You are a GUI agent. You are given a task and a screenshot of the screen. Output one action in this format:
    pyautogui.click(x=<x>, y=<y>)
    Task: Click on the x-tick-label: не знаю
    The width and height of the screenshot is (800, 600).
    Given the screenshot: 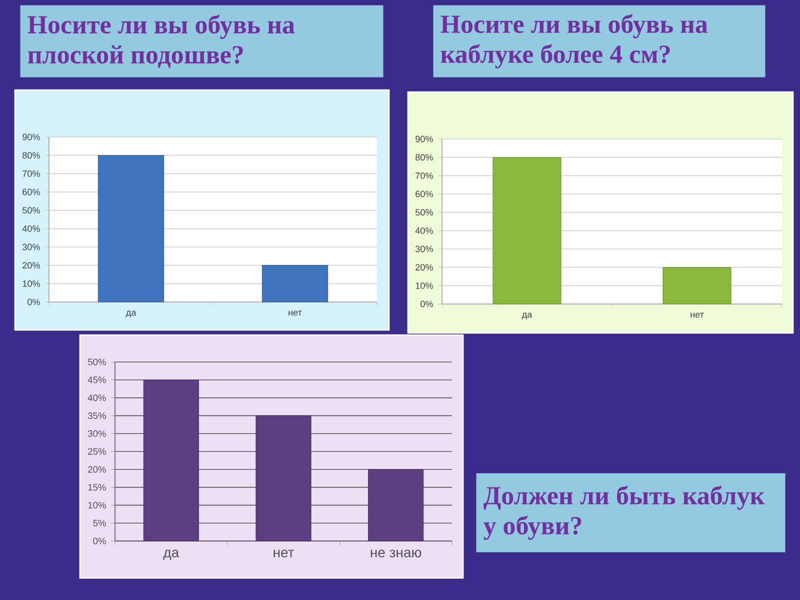 What is the action you would take?
    pyautogui.click(x=396, y=554)
    